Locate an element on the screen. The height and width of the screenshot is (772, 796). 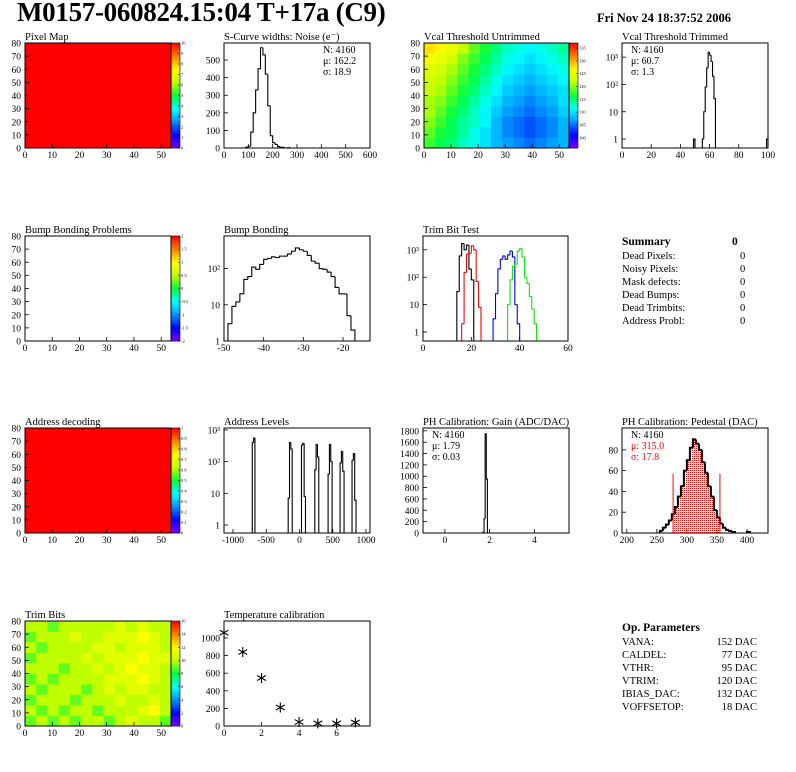
color-bar-tick-label: 4 is located at coordinates (182, 699).